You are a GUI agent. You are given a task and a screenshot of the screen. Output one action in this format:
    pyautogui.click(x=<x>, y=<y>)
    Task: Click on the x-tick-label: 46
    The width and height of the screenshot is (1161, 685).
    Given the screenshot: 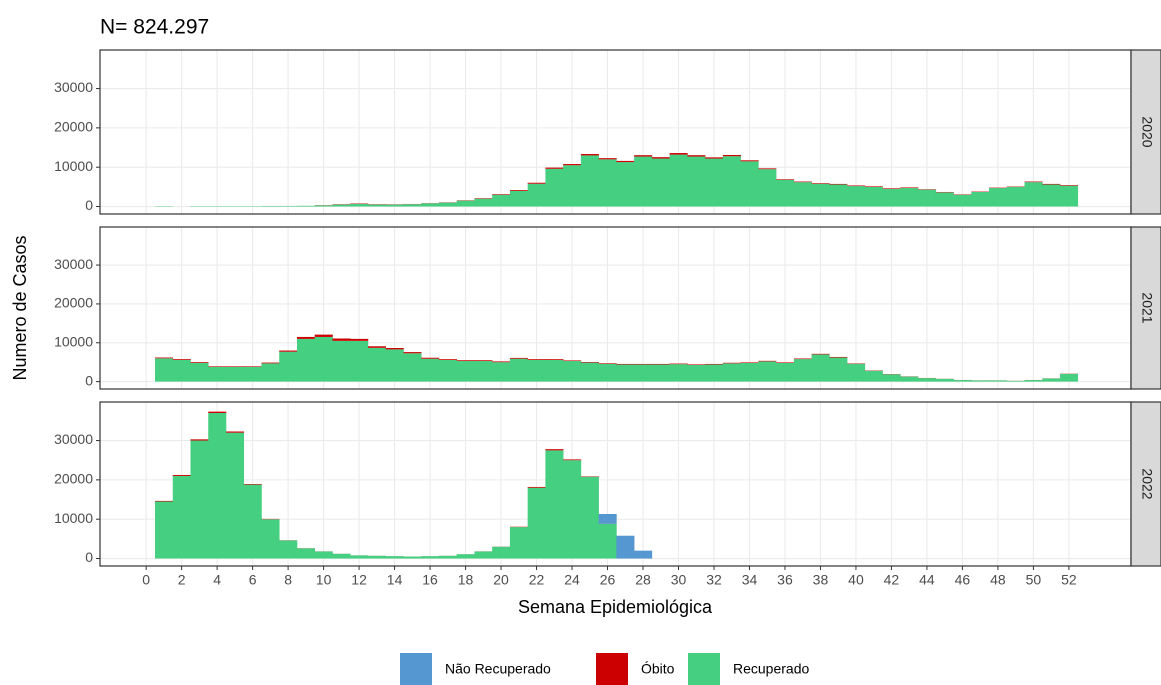 What is the action you would take?
    pyautogui.click(x=963, y=580)
    